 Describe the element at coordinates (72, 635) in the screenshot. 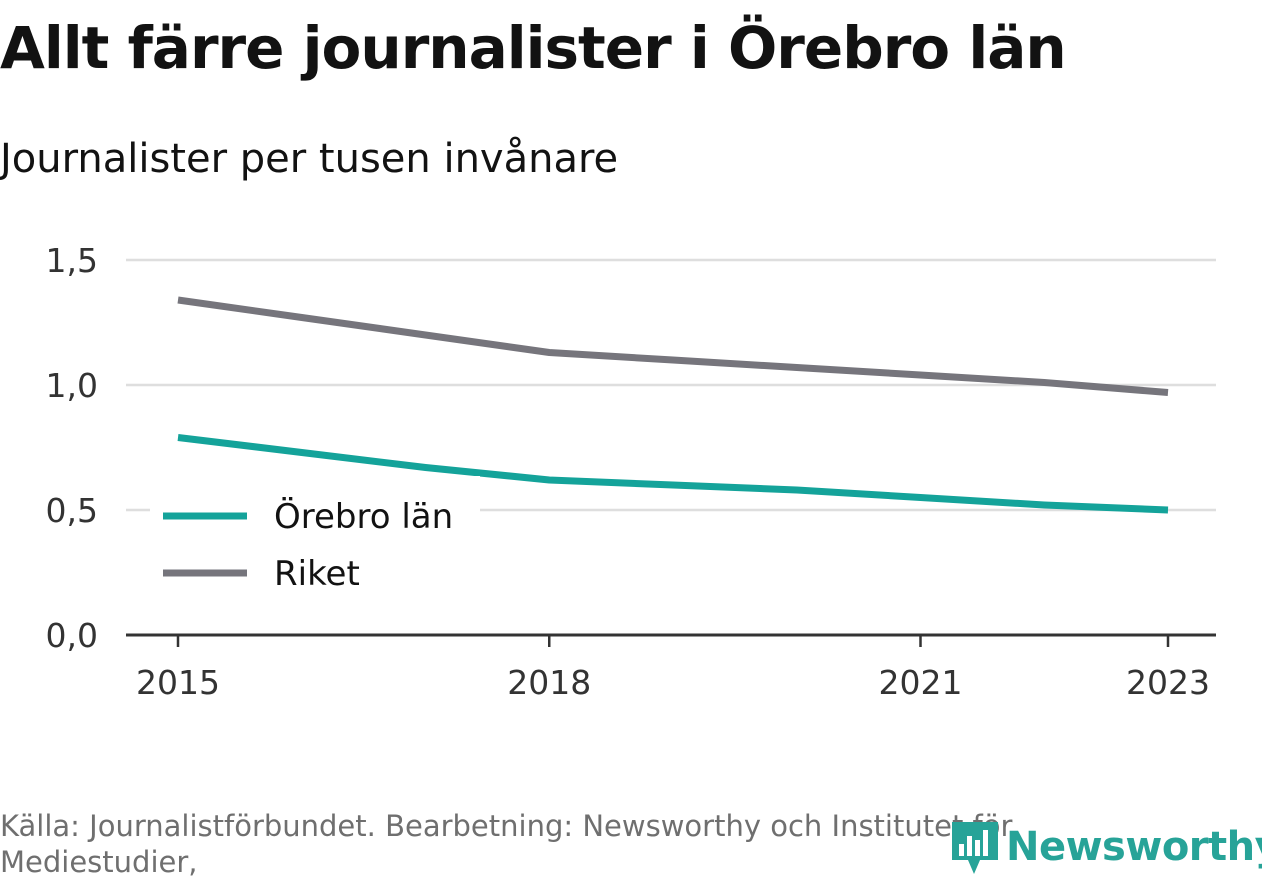

I see `y-tick-label: 0,0` at that location.